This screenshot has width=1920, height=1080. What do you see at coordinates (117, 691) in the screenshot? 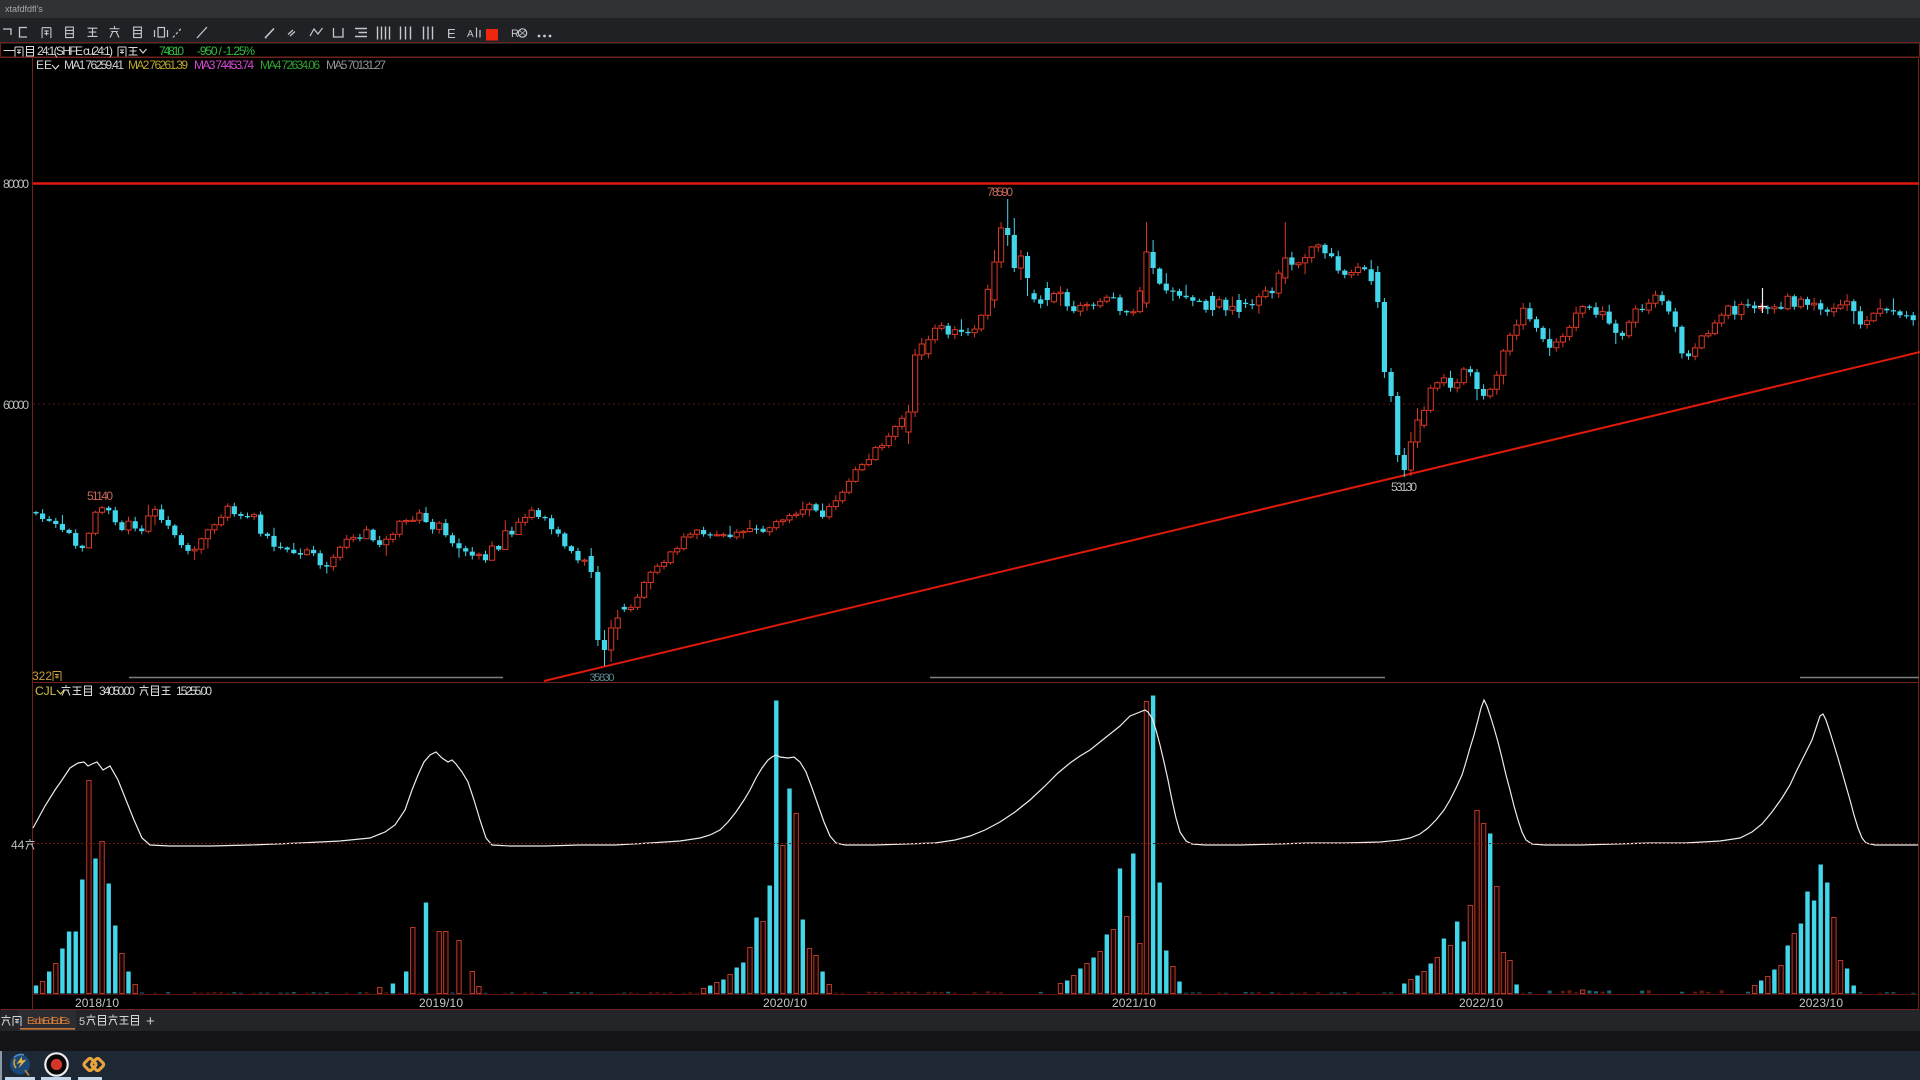
I see `svg-text: 34050.00` at bounding box center [117, 691].